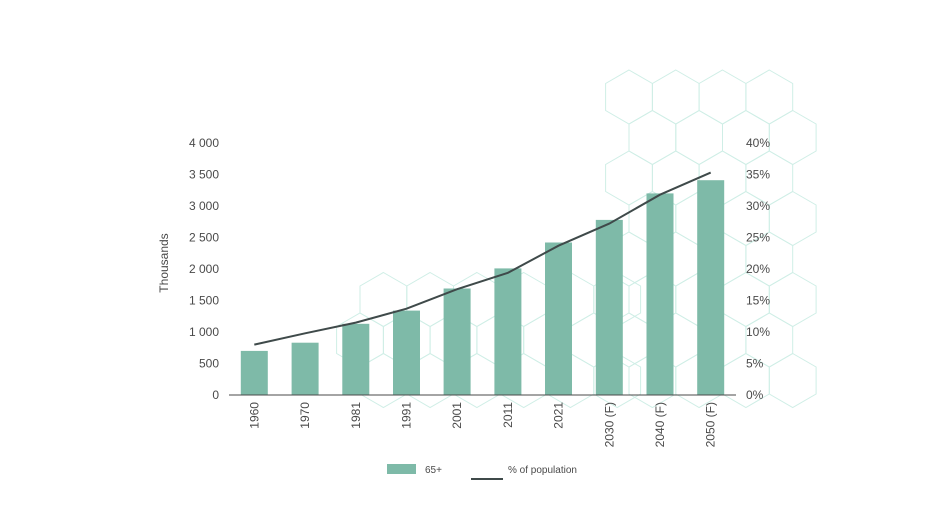  What do you see at coordinates (711, 424) in the screenshot?
I see `x-tick-label: 2050 (F)` at bounding box center [711, 424].